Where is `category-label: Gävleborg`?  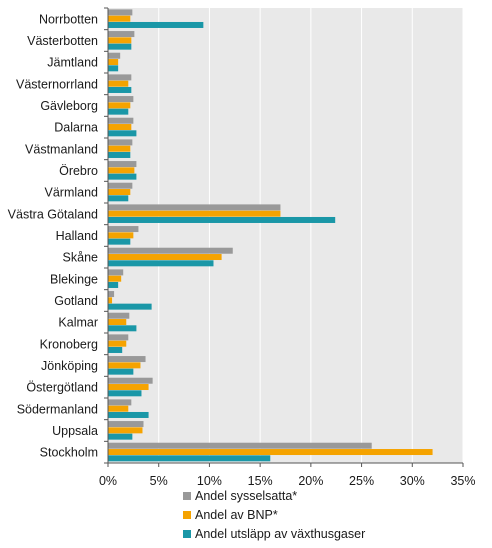 category-label: Gävleborg is located at coordinates (69, 106).